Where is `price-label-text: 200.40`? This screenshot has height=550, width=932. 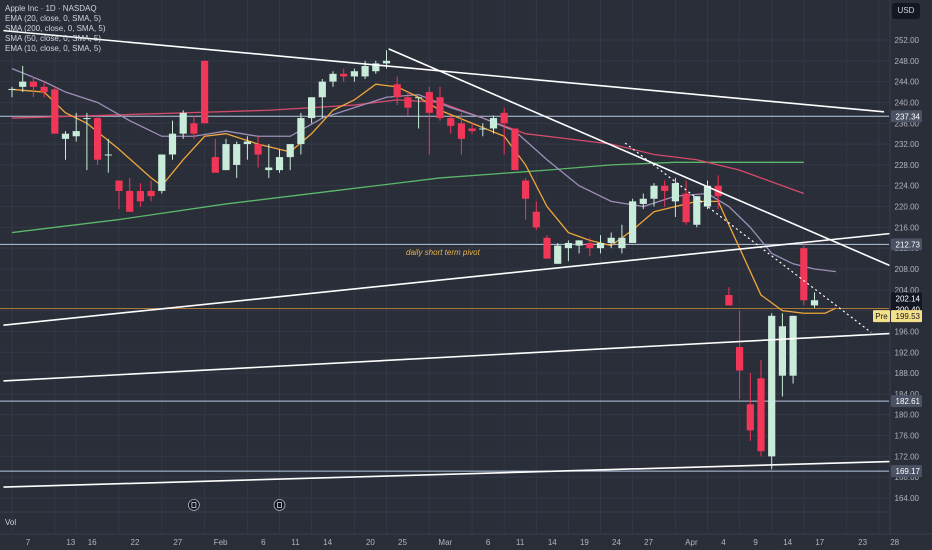
price-label-text: 200.40 is located at coordinates (908, 310).